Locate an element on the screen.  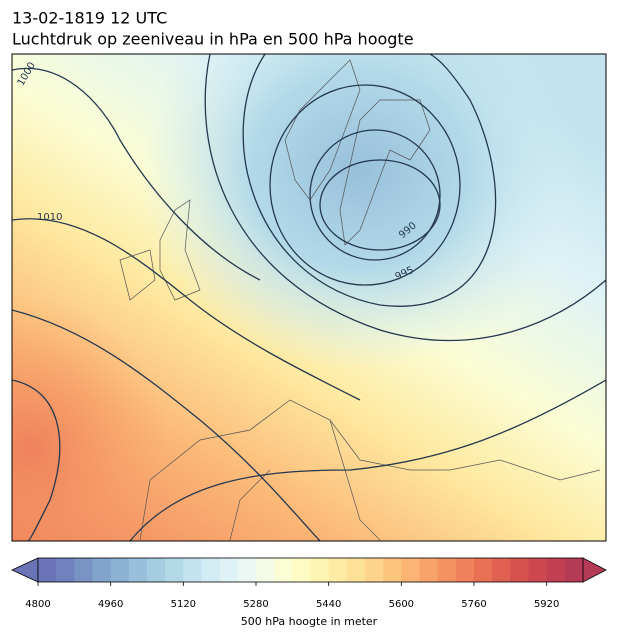
colorbar-label: 500 hPa hoogte in meter is located at coordinates (309, 621).